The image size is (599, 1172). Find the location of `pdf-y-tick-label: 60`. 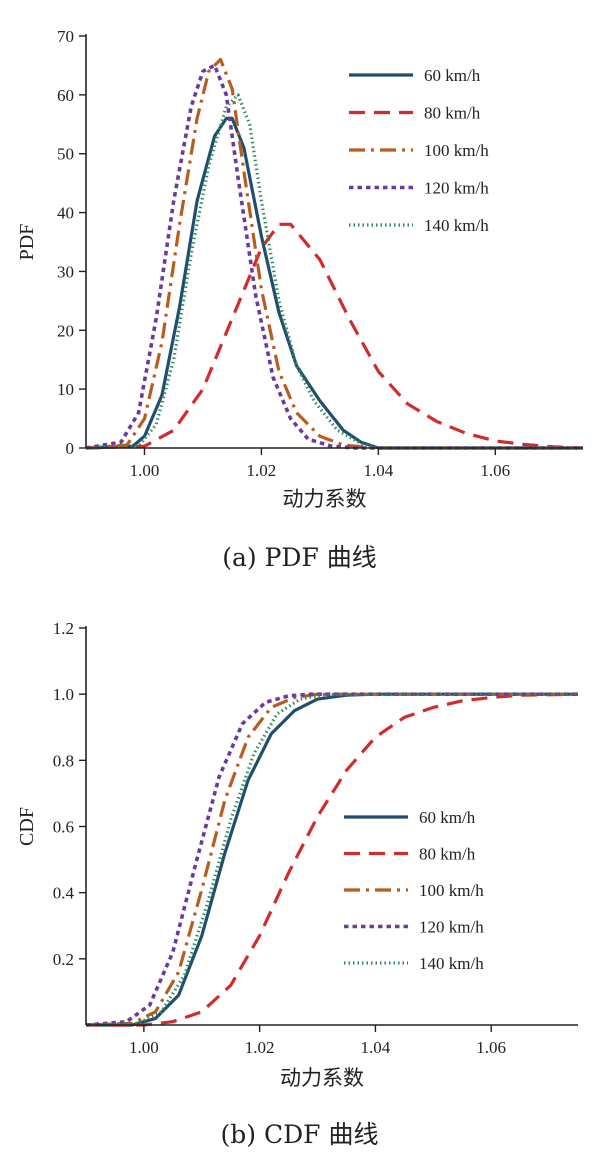

pdf-y-tick-label: 60 is located at coordinates (65, 95).